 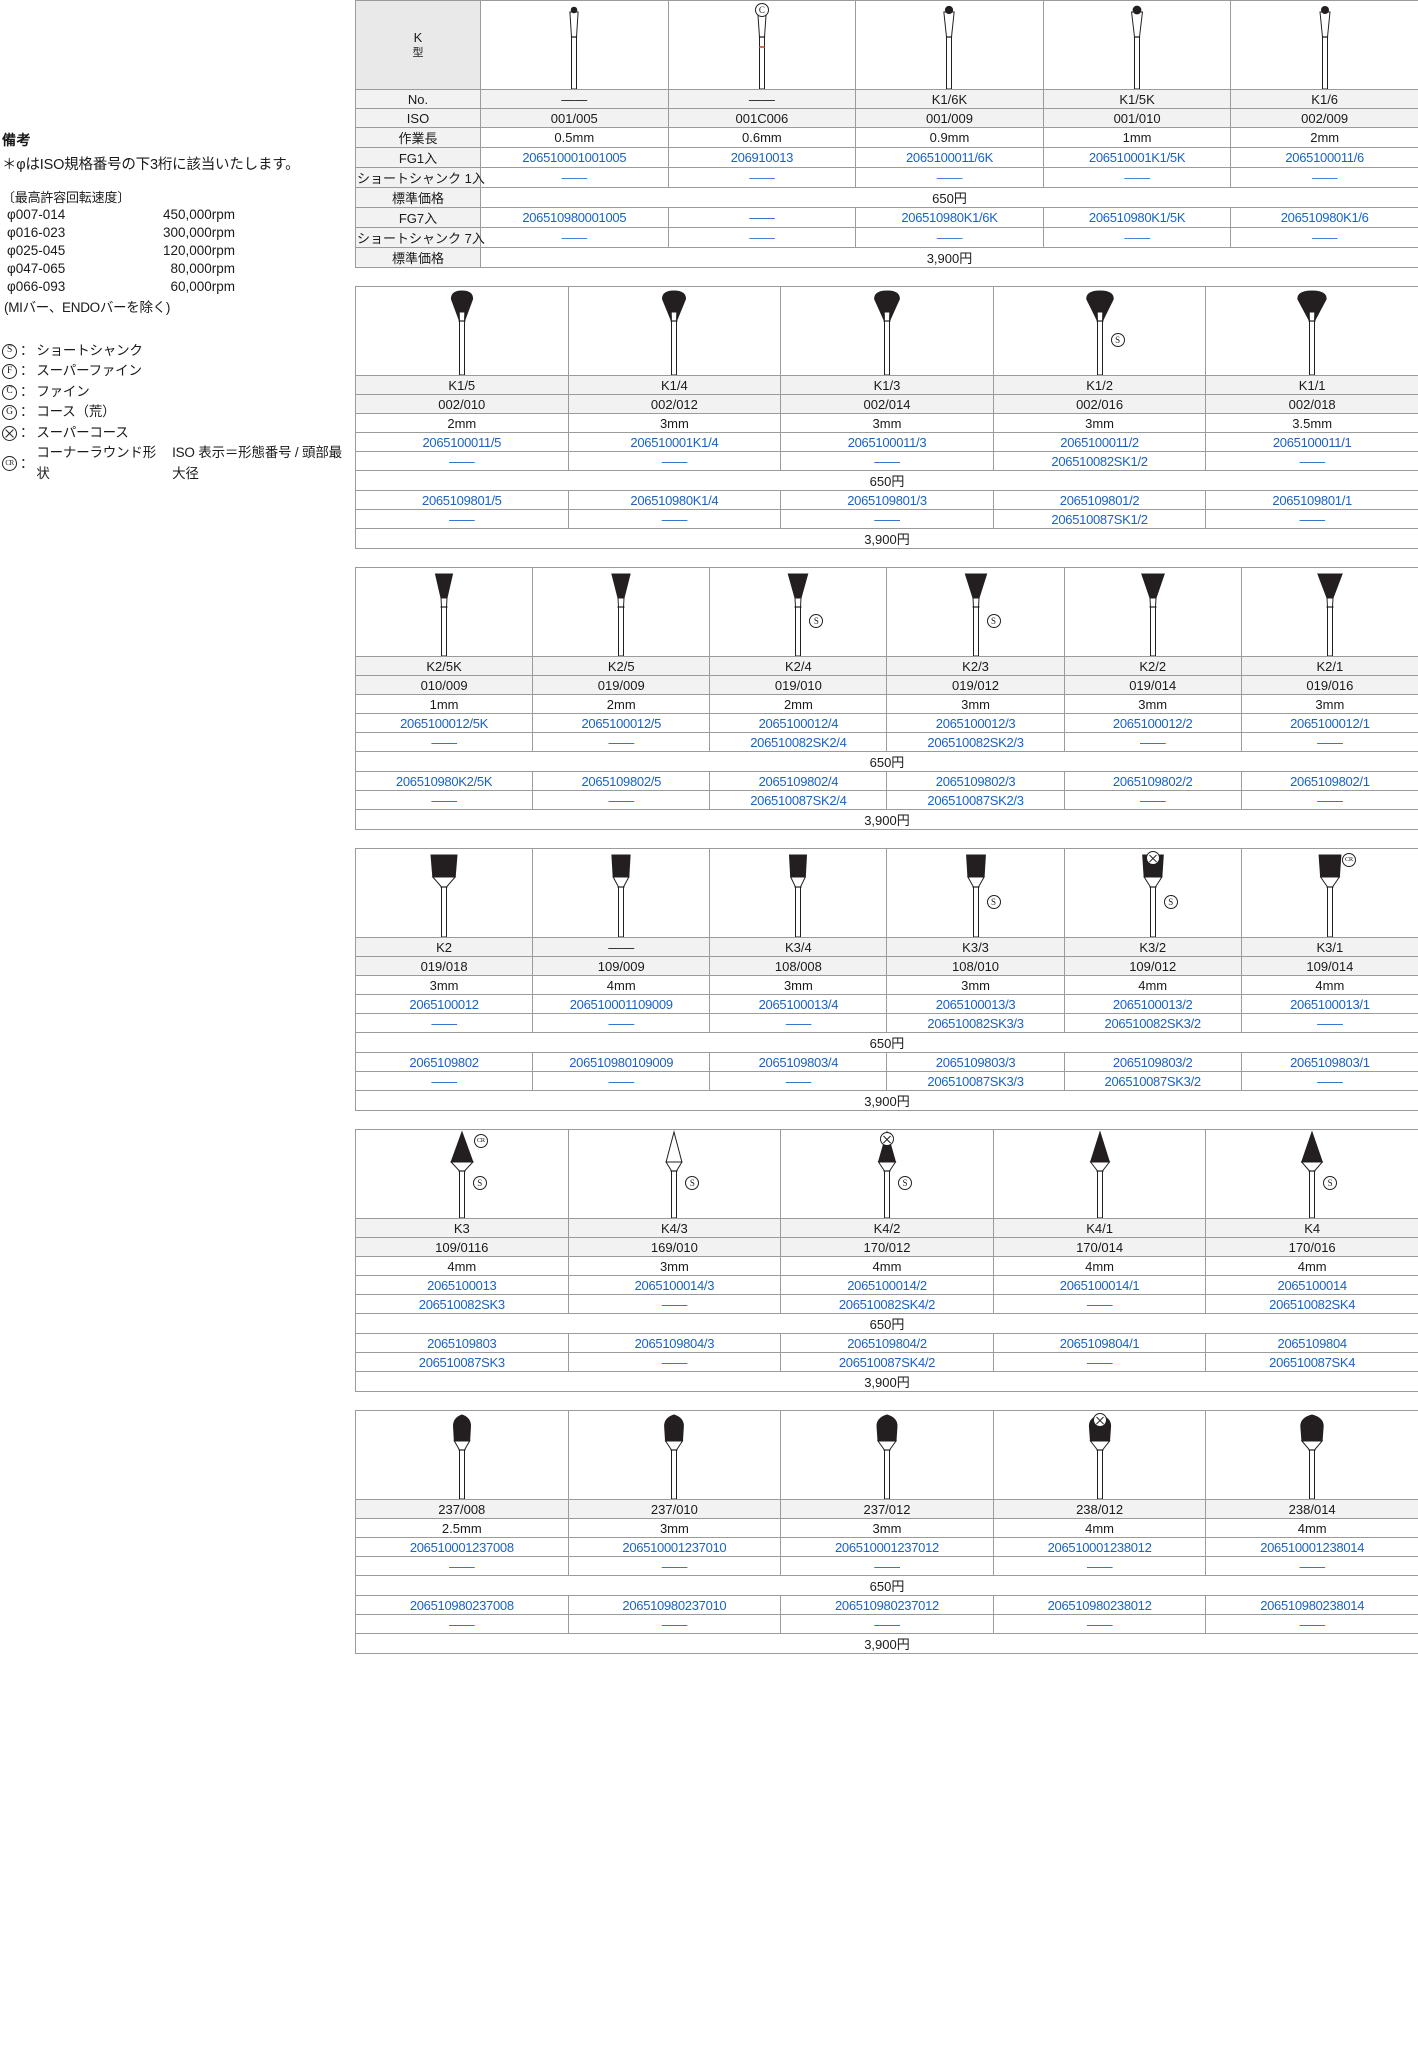 What do you see at coordinates (444, 723) in the screenshot?
I see `fg1-code: 2065100012/5K` at bounding box center [444, 723].